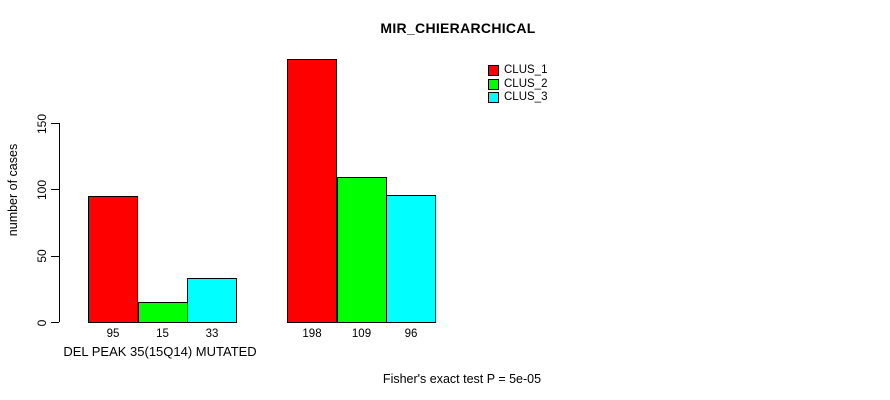 The image size is (890, 400). I want to click on bar-value-label: 109, so click(361, 334).